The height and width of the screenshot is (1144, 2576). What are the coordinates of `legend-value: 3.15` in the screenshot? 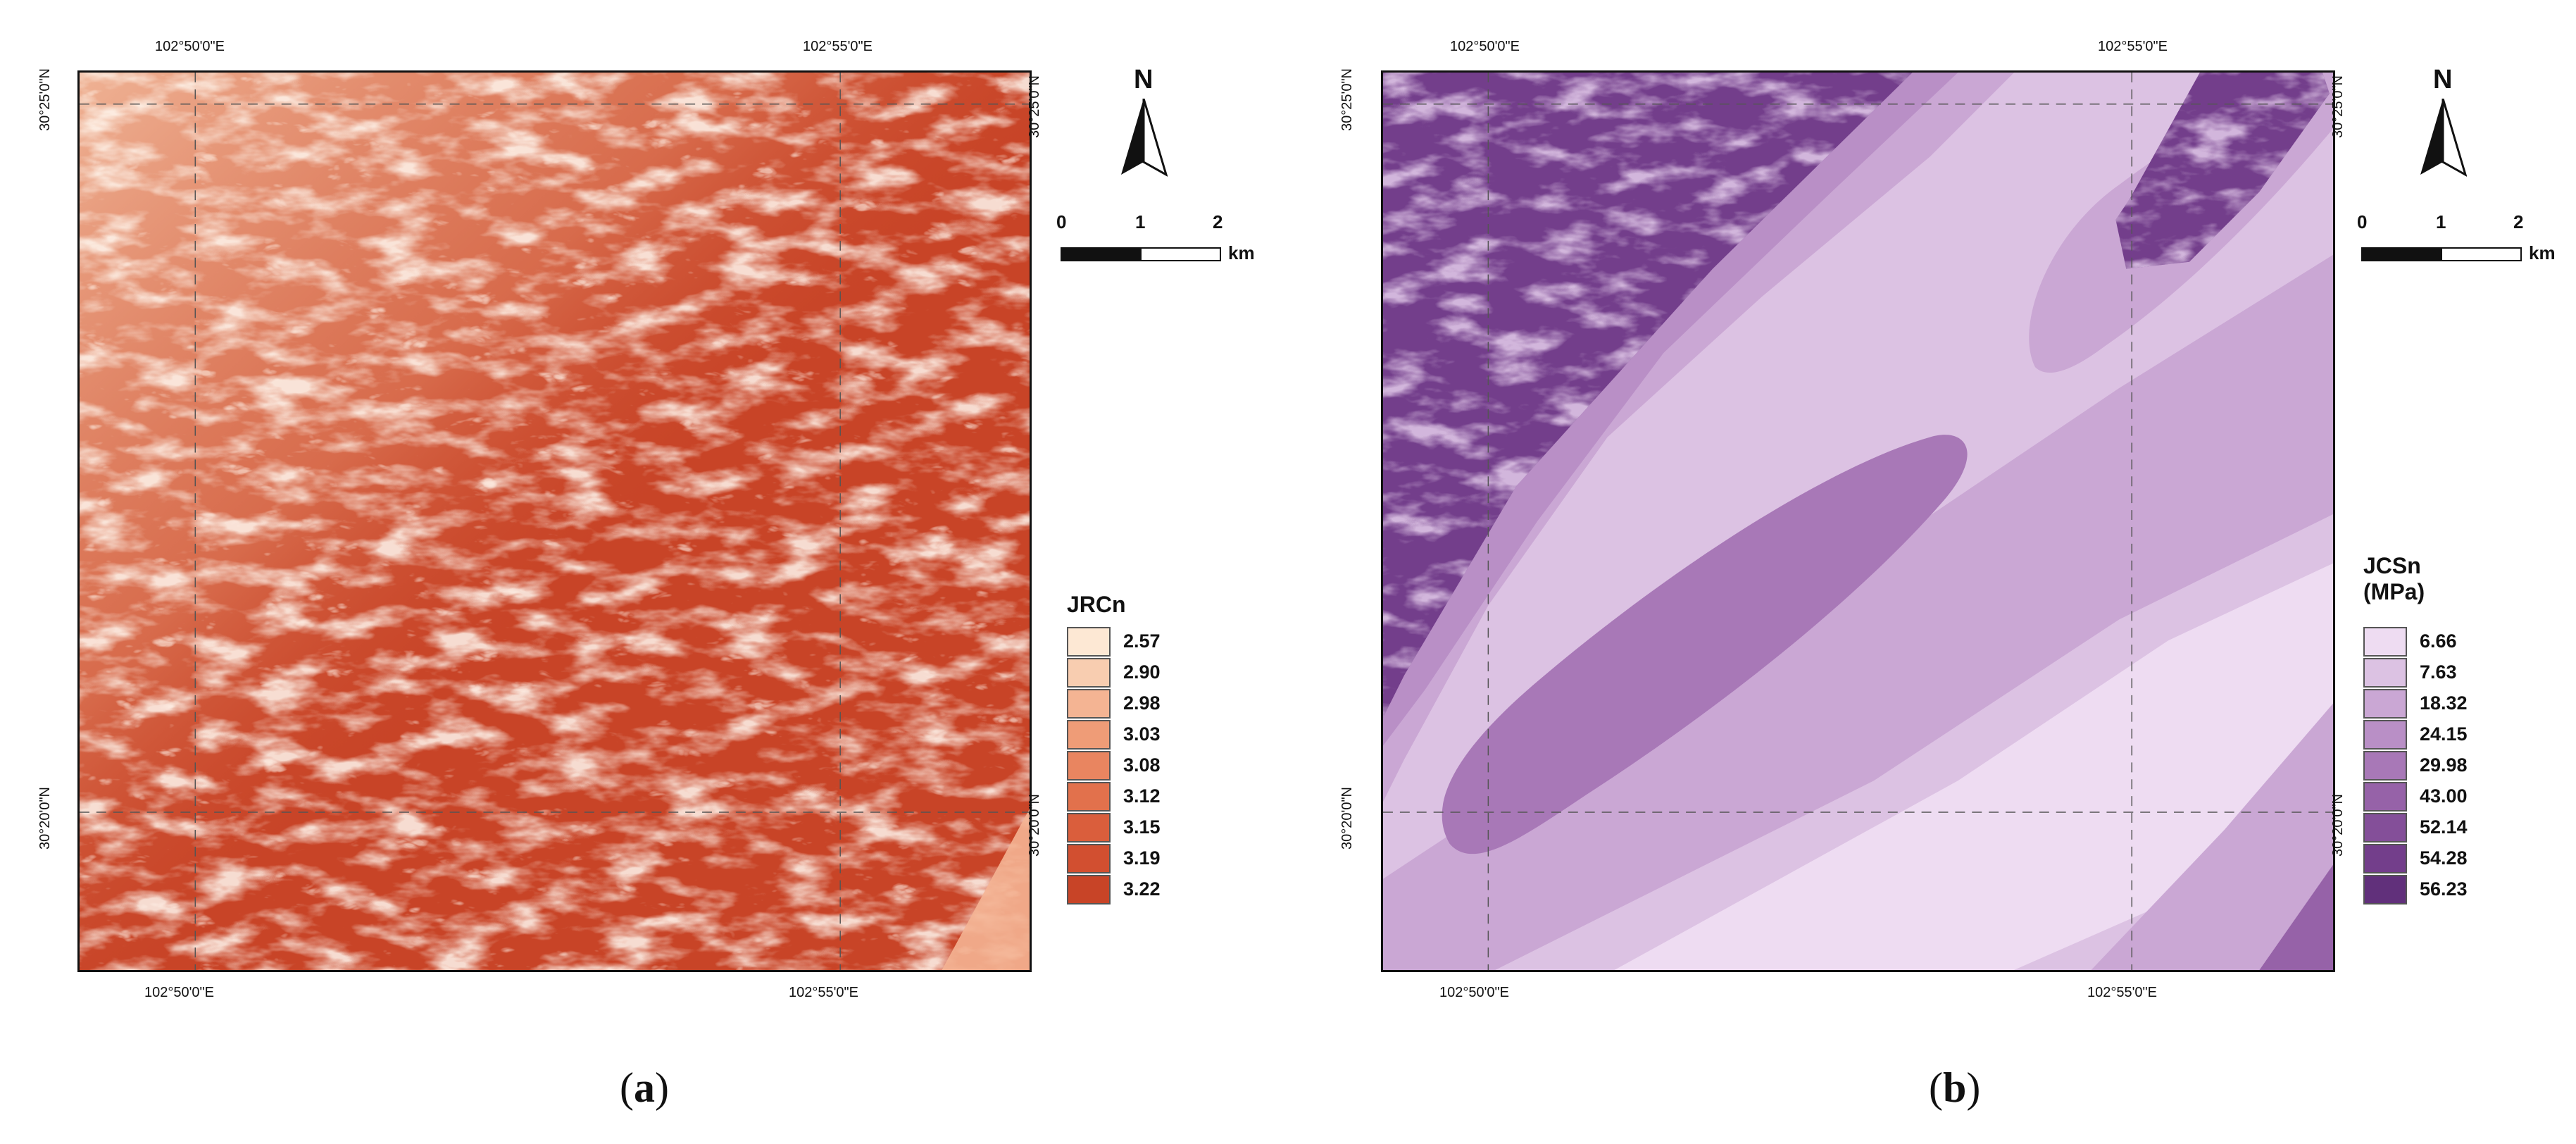 It's located at (1142, 827).